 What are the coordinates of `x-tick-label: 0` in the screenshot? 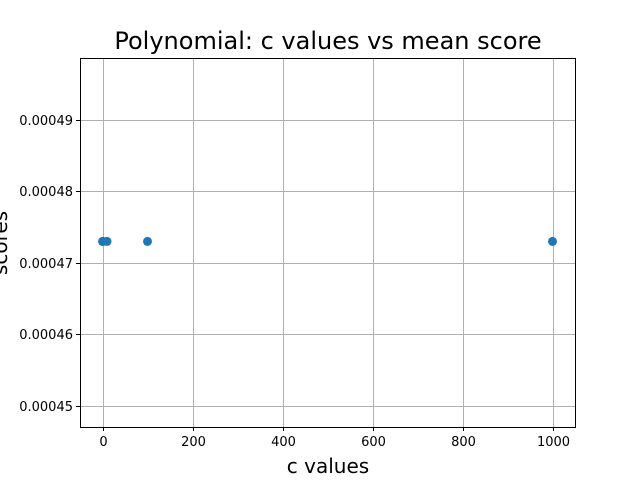 It's located at (103, 442).